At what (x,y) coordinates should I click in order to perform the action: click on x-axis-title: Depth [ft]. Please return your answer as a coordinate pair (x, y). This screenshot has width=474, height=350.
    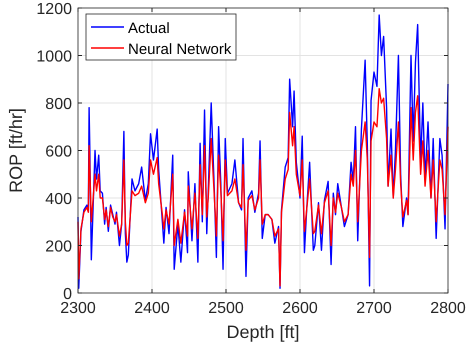
    Looking at the image, I should click on (263, 332).